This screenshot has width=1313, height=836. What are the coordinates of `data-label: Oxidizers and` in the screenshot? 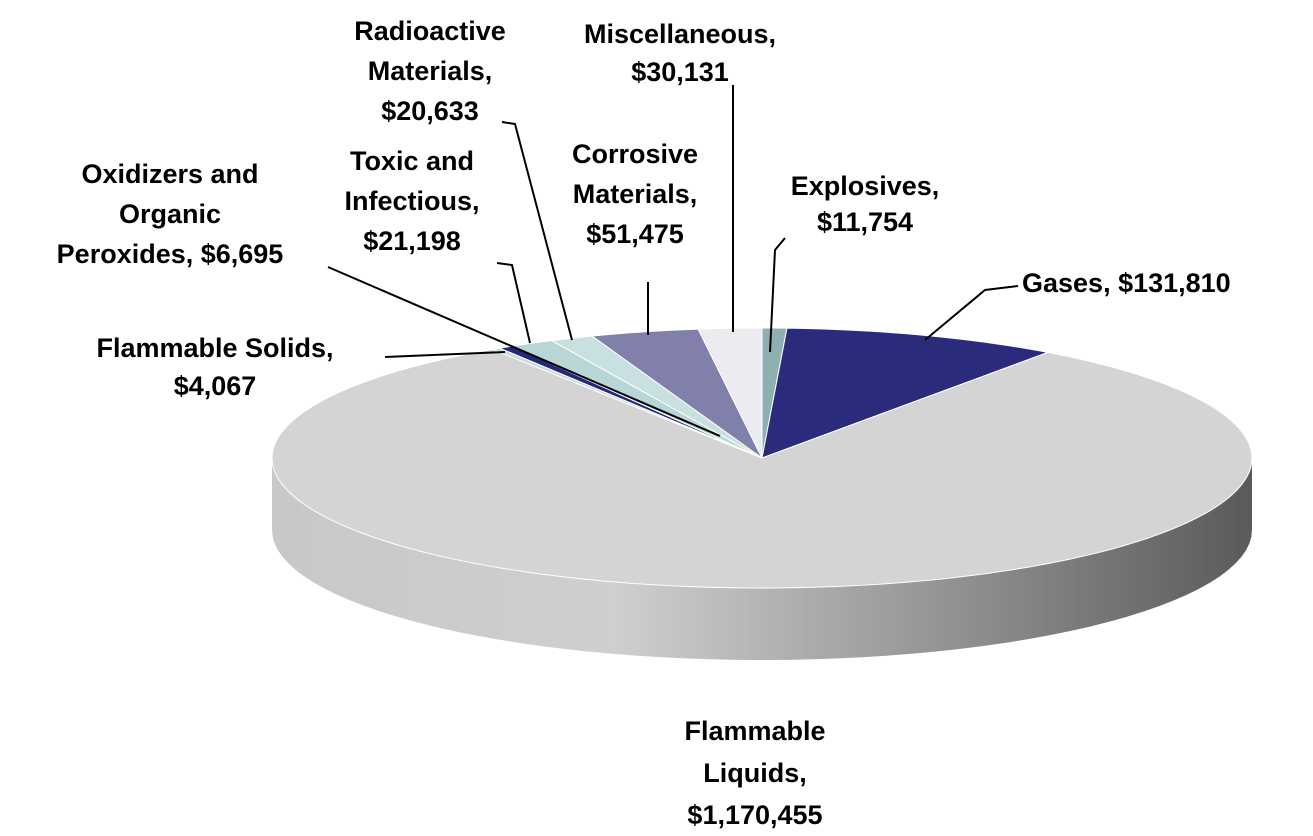 It's located at (169, 174).